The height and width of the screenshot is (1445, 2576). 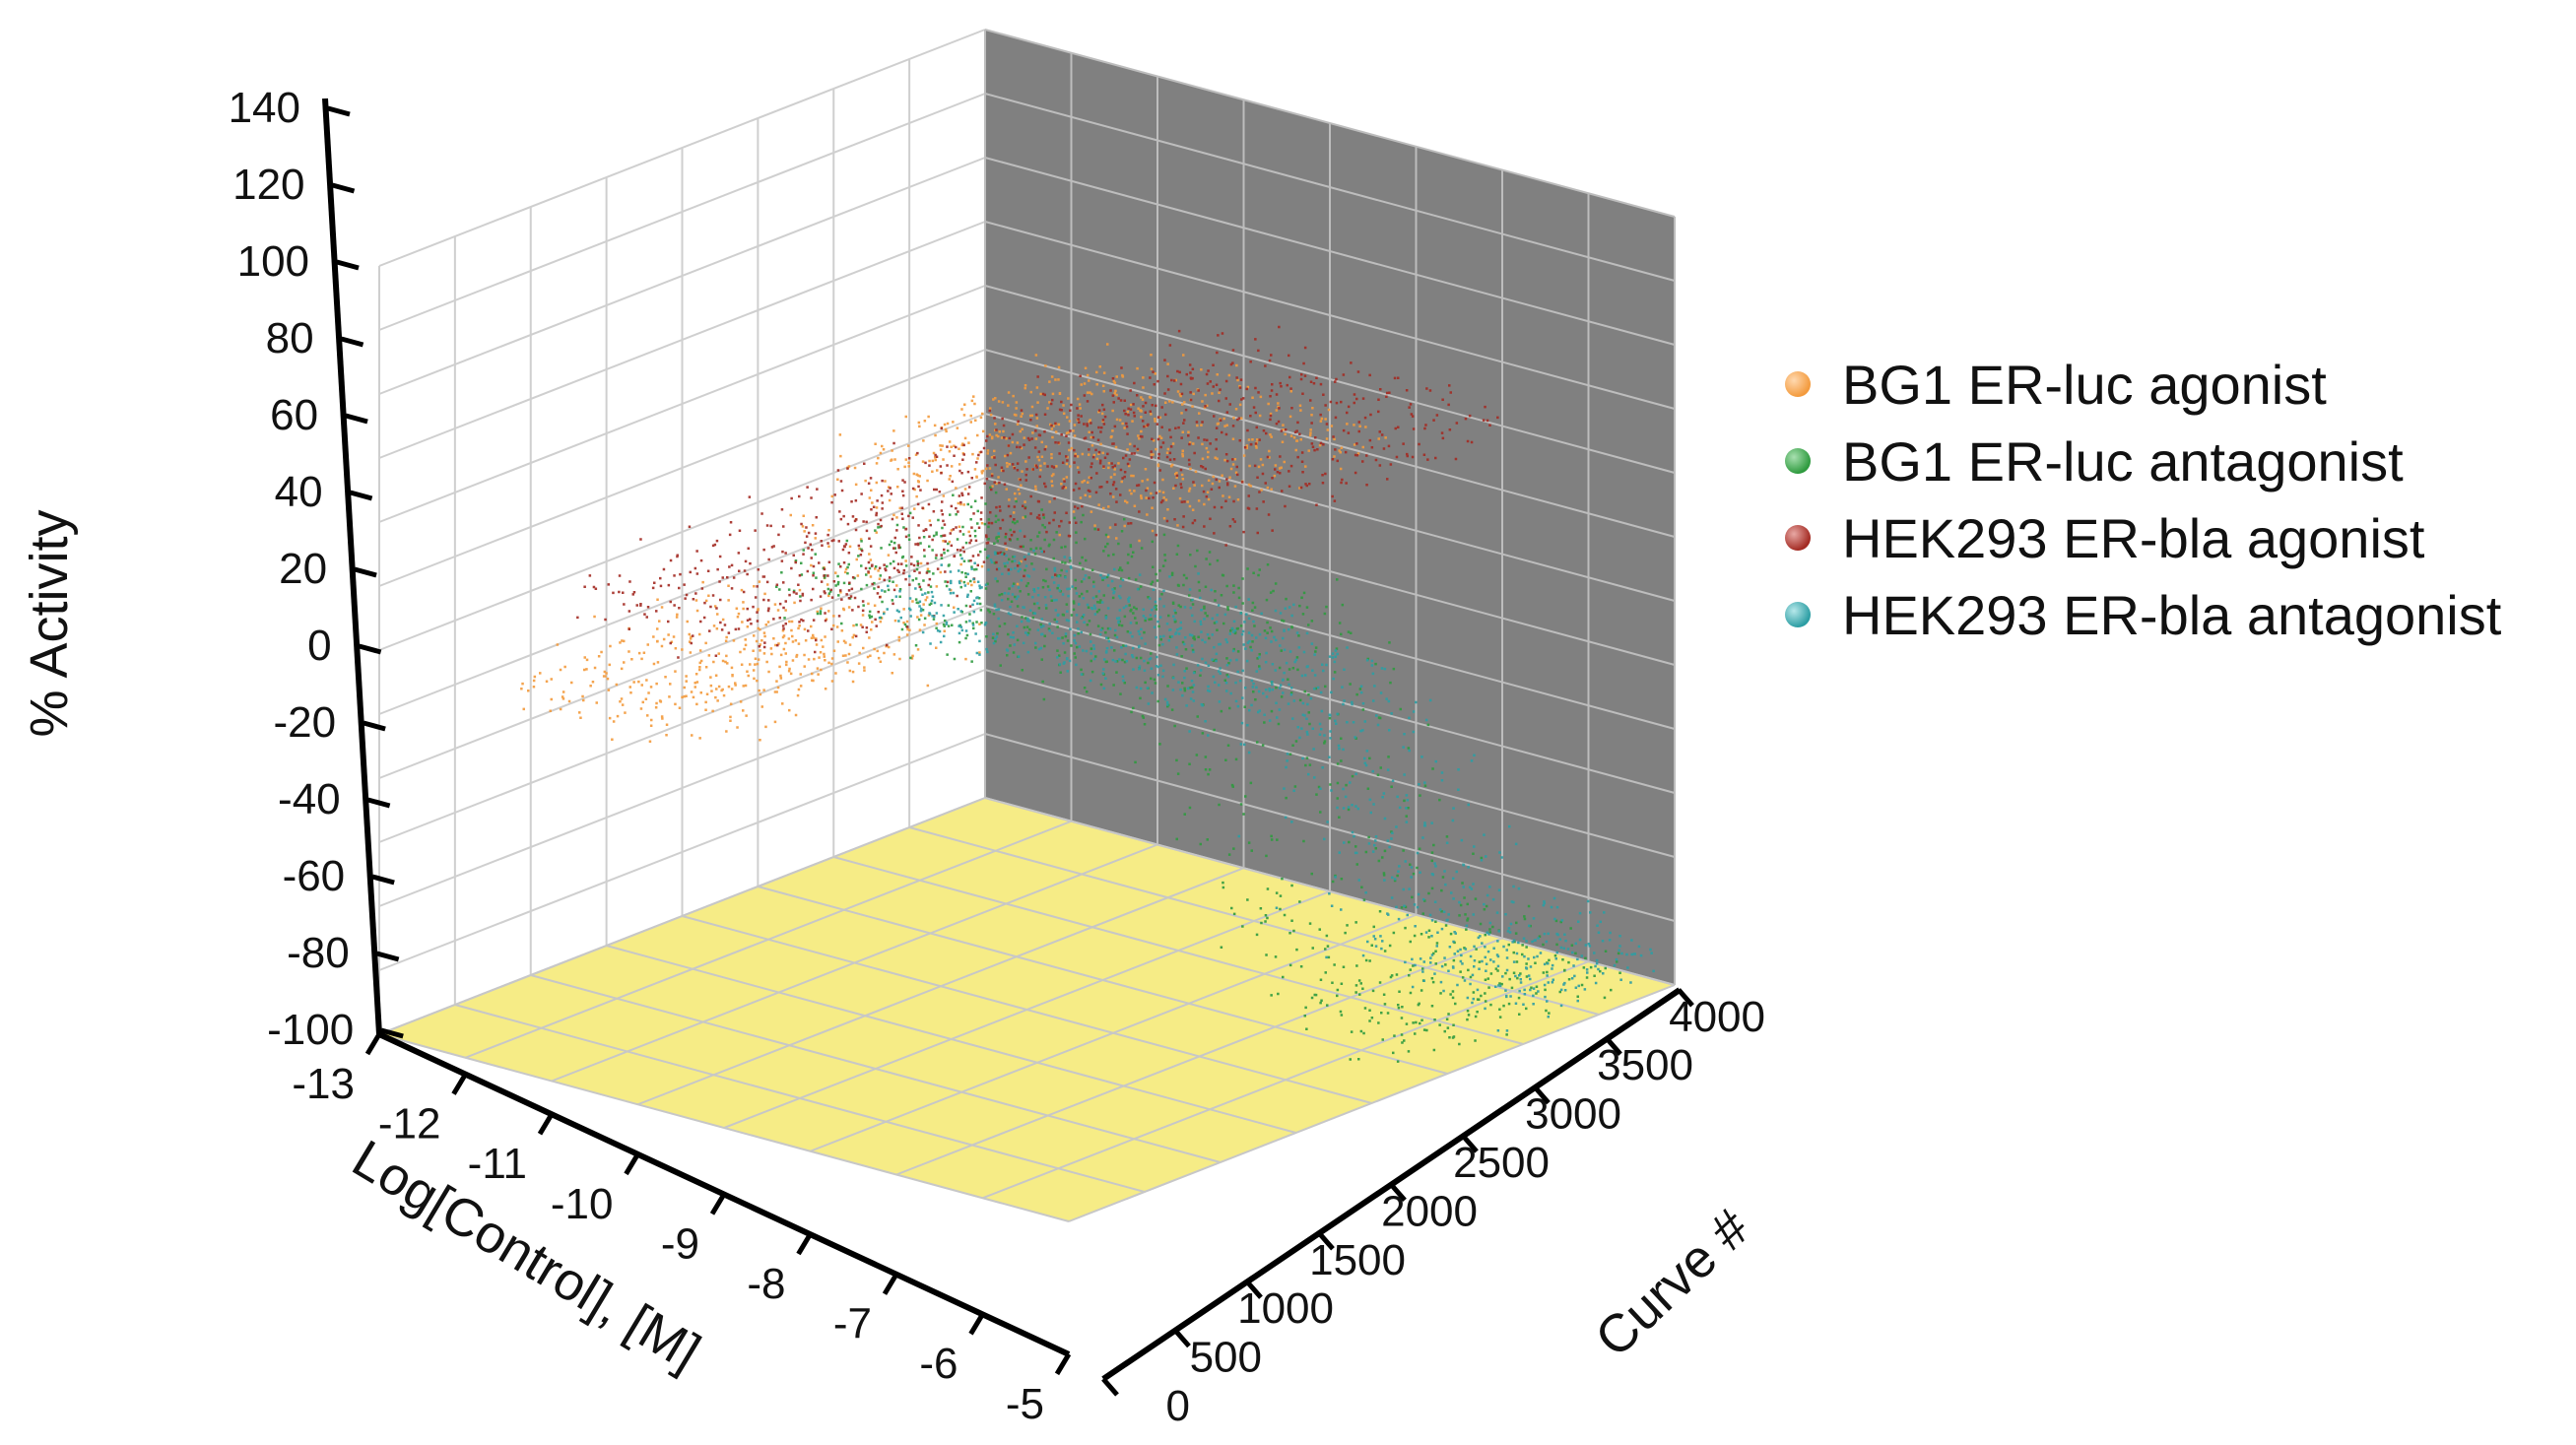 What do you see at coordinates (268, 185) in the screenshot?
I see `z-tick-label: 120` at bounding box center [268, 185].